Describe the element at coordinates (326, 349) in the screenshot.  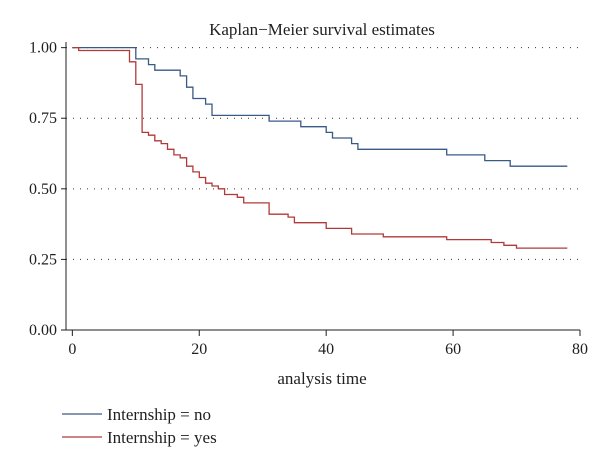
I see `x-tick-label: 40` at that location.